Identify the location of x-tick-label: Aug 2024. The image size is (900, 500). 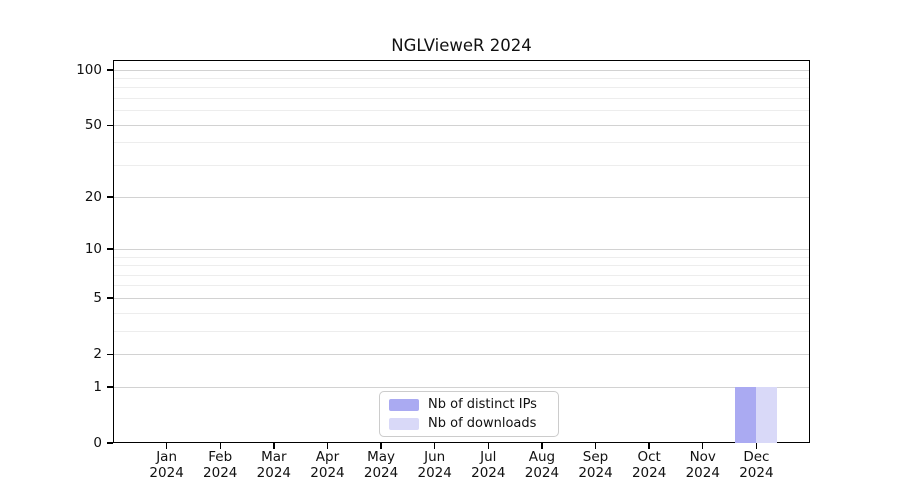
(542, 465).